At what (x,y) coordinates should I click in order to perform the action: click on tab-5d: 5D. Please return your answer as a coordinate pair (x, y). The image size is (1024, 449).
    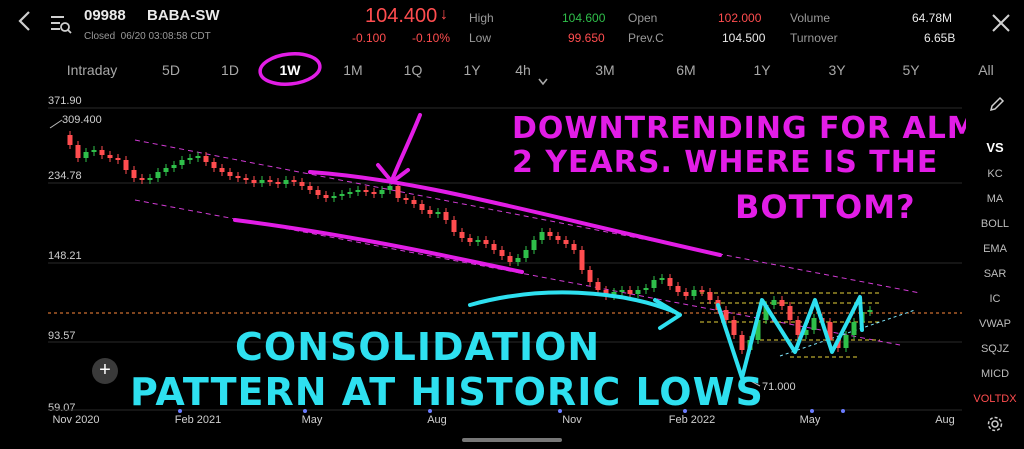
    Looking at the image, I should click on (171, 70).